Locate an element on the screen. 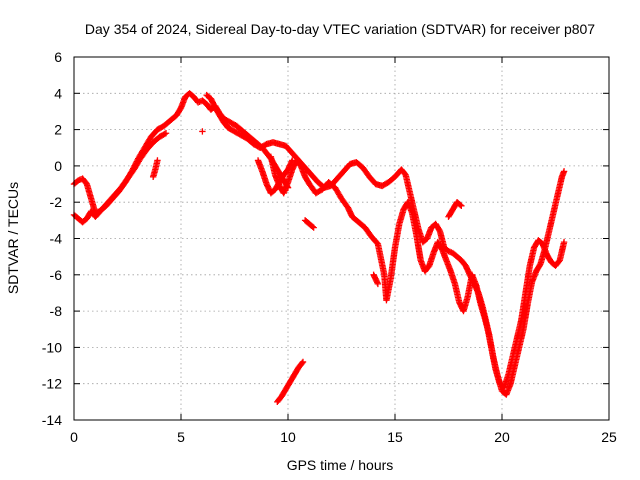  x-tick-label: 20 is located at coordinates (502, 437).